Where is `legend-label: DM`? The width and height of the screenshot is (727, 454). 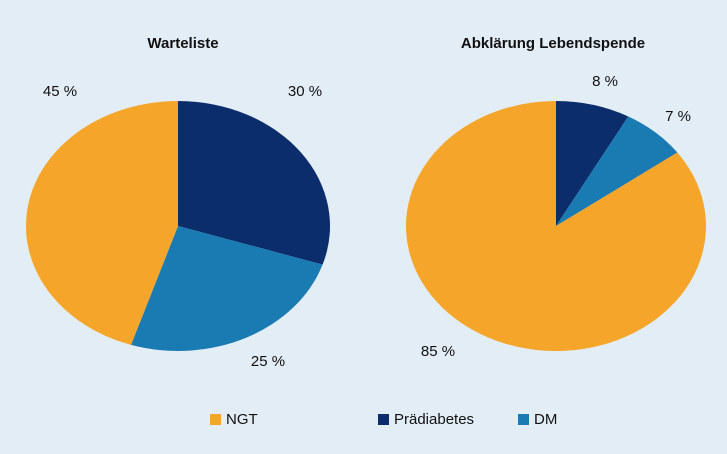
legend-label: DM is located at coordinates (545, 419).